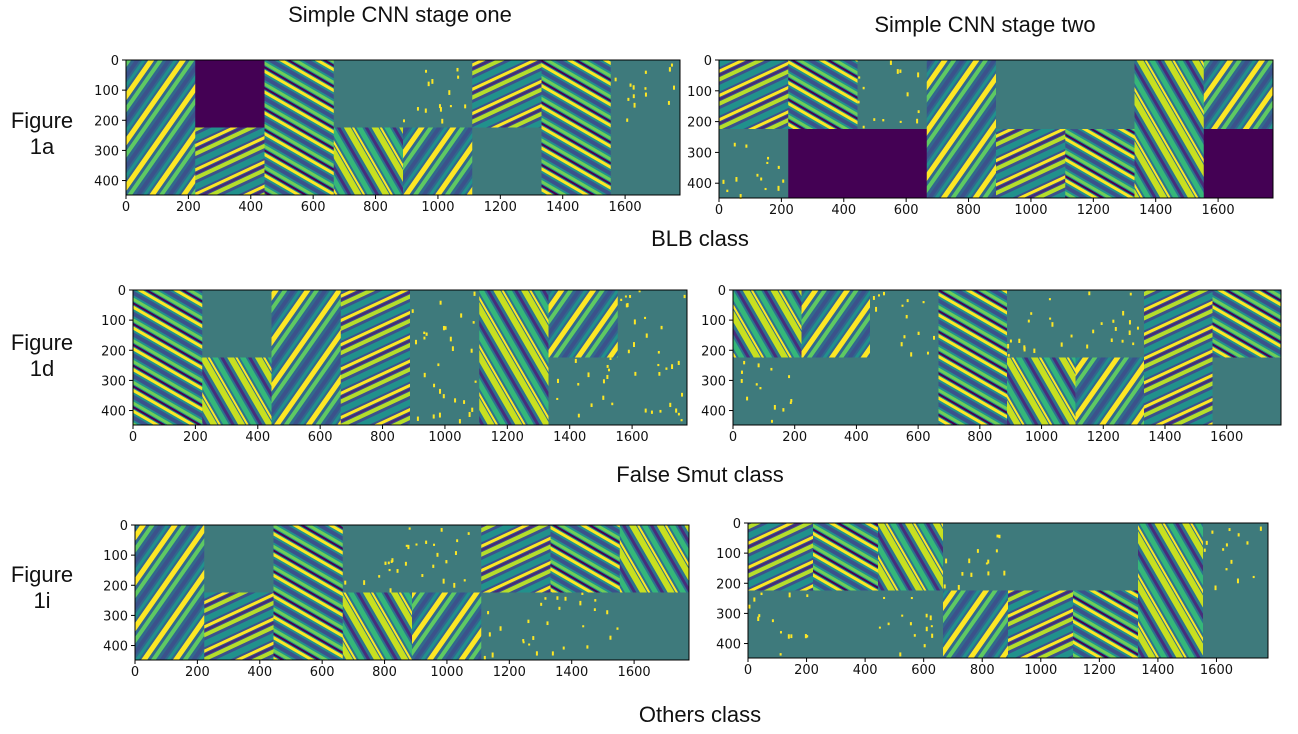  Describe the element at coordinates (1164, 437) in the screenshot. I see `x-tick-label: 1400` at that location.